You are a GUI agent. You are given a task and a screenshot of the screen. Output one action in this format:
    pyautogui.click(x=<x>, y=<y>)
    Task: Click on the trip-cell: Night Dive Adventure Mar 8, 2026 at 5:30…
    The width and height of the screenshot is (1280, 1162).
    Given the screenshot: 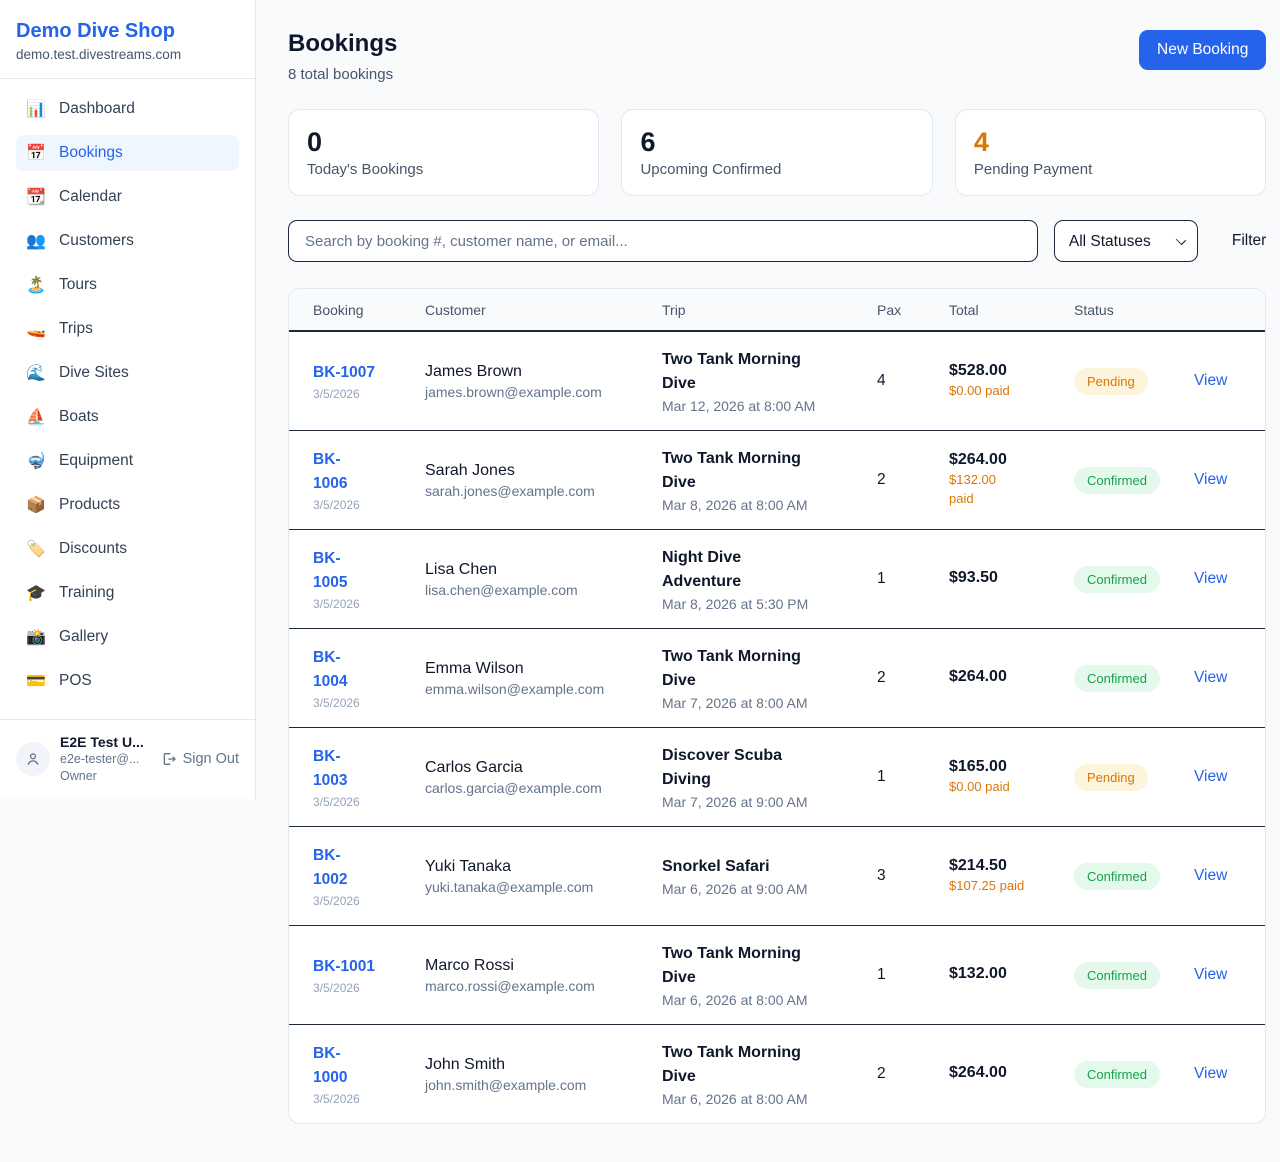 What is the action you would take?
    pyautogui.click(x=769, y=579)
    